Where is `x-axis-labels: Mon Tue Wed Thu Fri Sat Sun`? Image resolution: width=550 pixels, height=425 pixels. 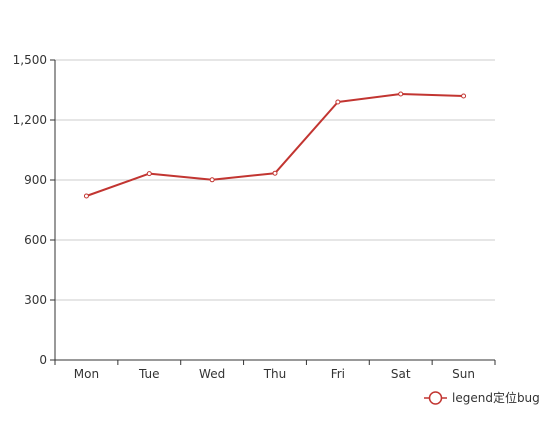 x-axis-labels: Mon Tue Wed Thu Fri Sat Sun is located at coordinates (274, 374).